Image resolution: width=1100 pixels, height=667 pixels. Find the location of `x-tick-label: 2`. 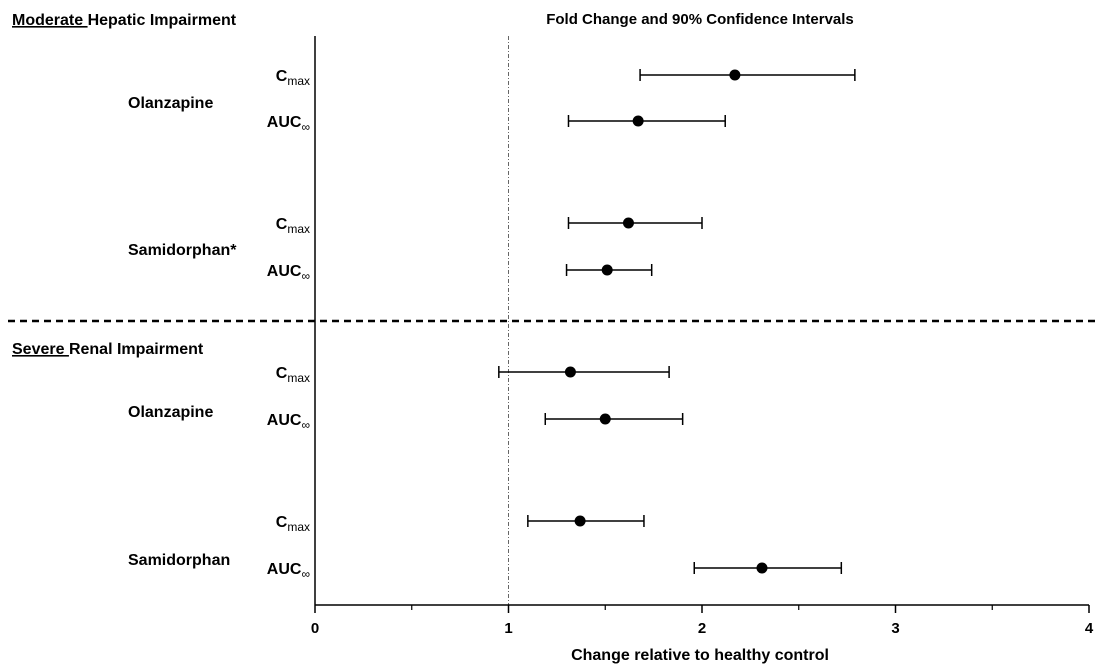

x-tick-label: 2 is located at coordinates (702, 628).